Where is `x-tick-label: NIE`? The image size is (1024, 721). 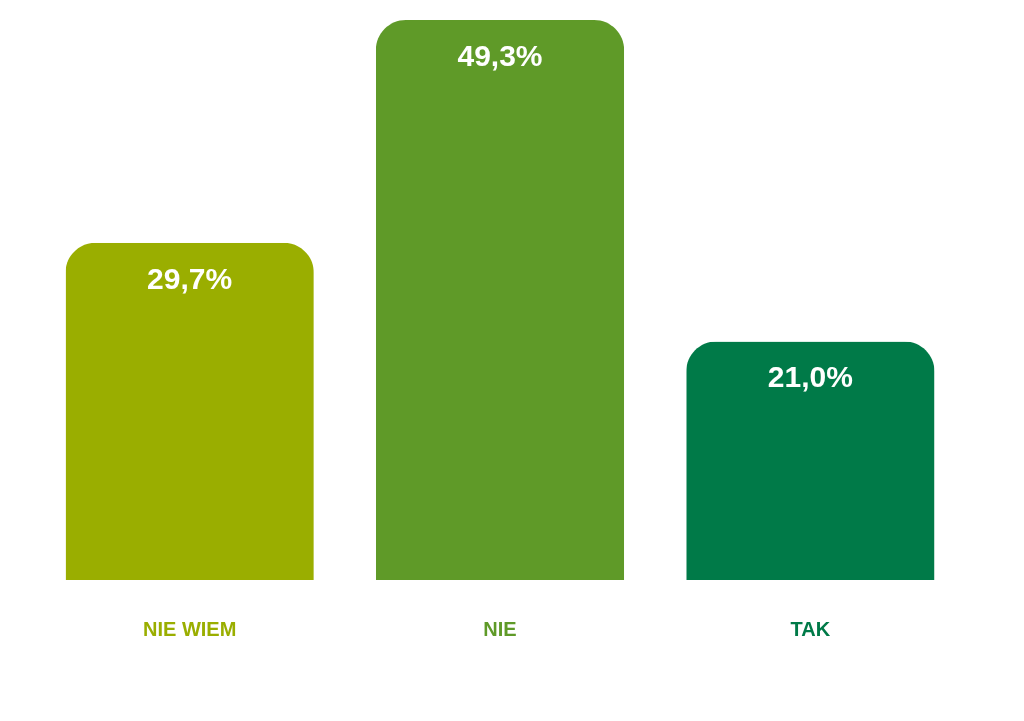 x-tick-label: NIE is located at coordinates (500, 629).